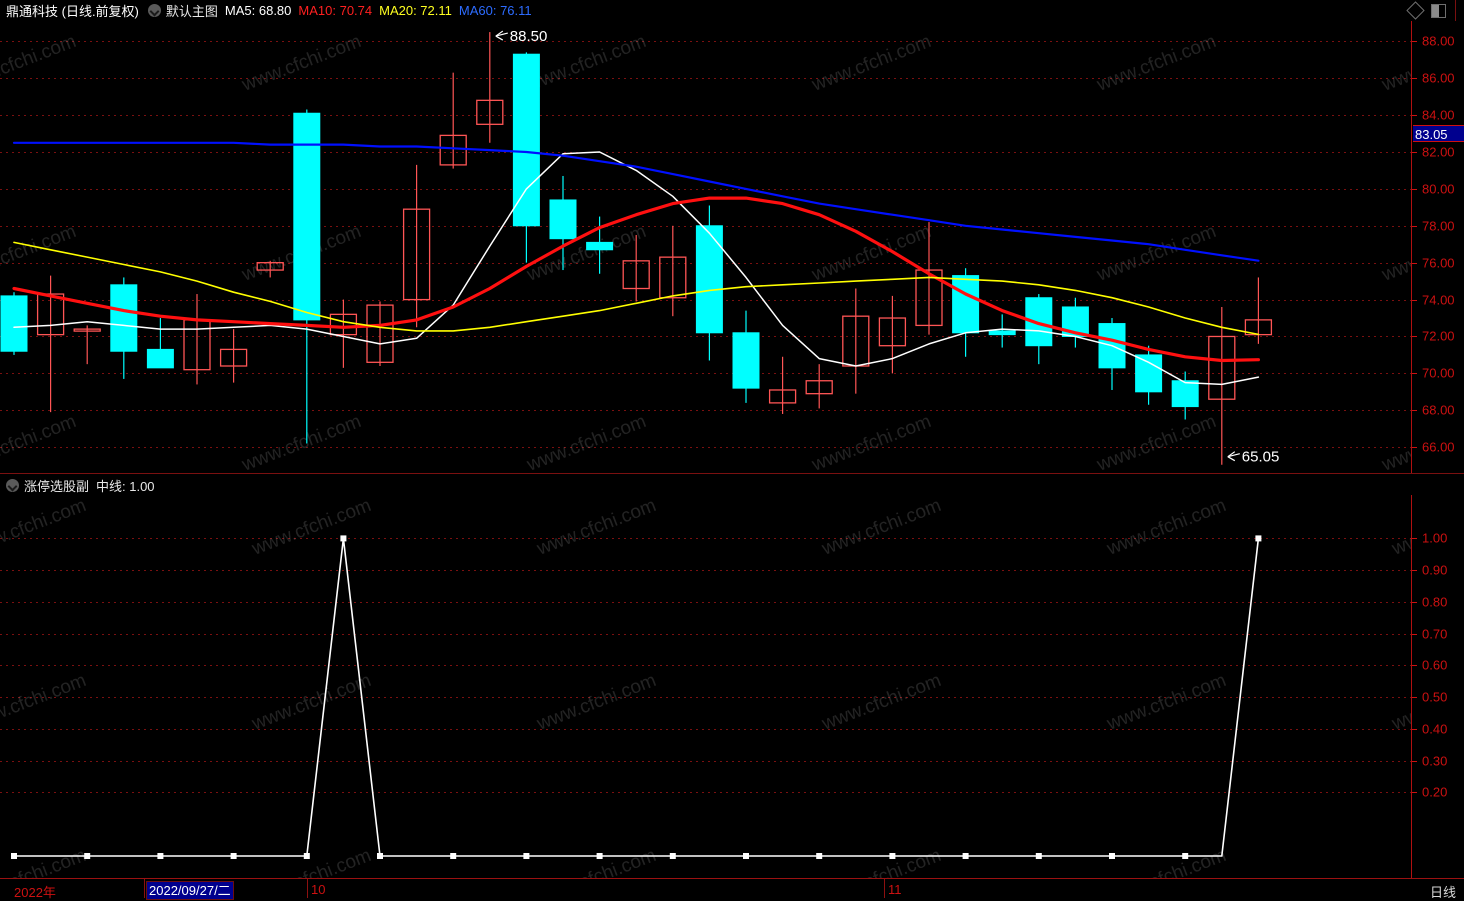  Describe the element at coordinates (191, 11) in the screenshot. I see `chart-title-label: 默认主图` at that location.